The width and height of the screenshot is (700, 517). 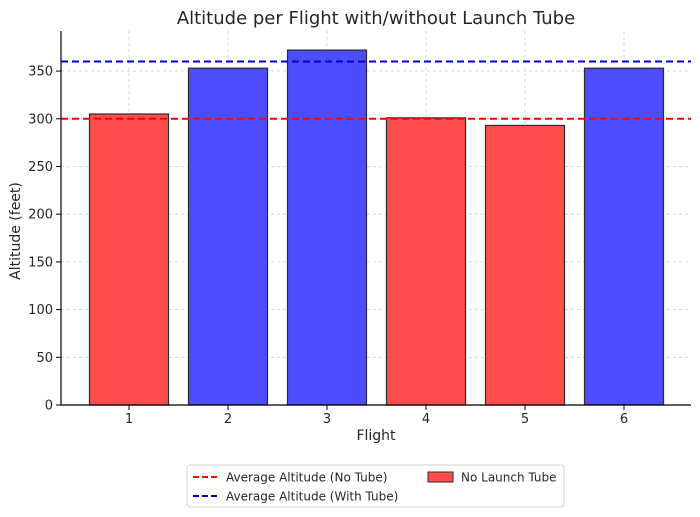 I want to click on legend-swatch-patch, so click(x=440, y=477).